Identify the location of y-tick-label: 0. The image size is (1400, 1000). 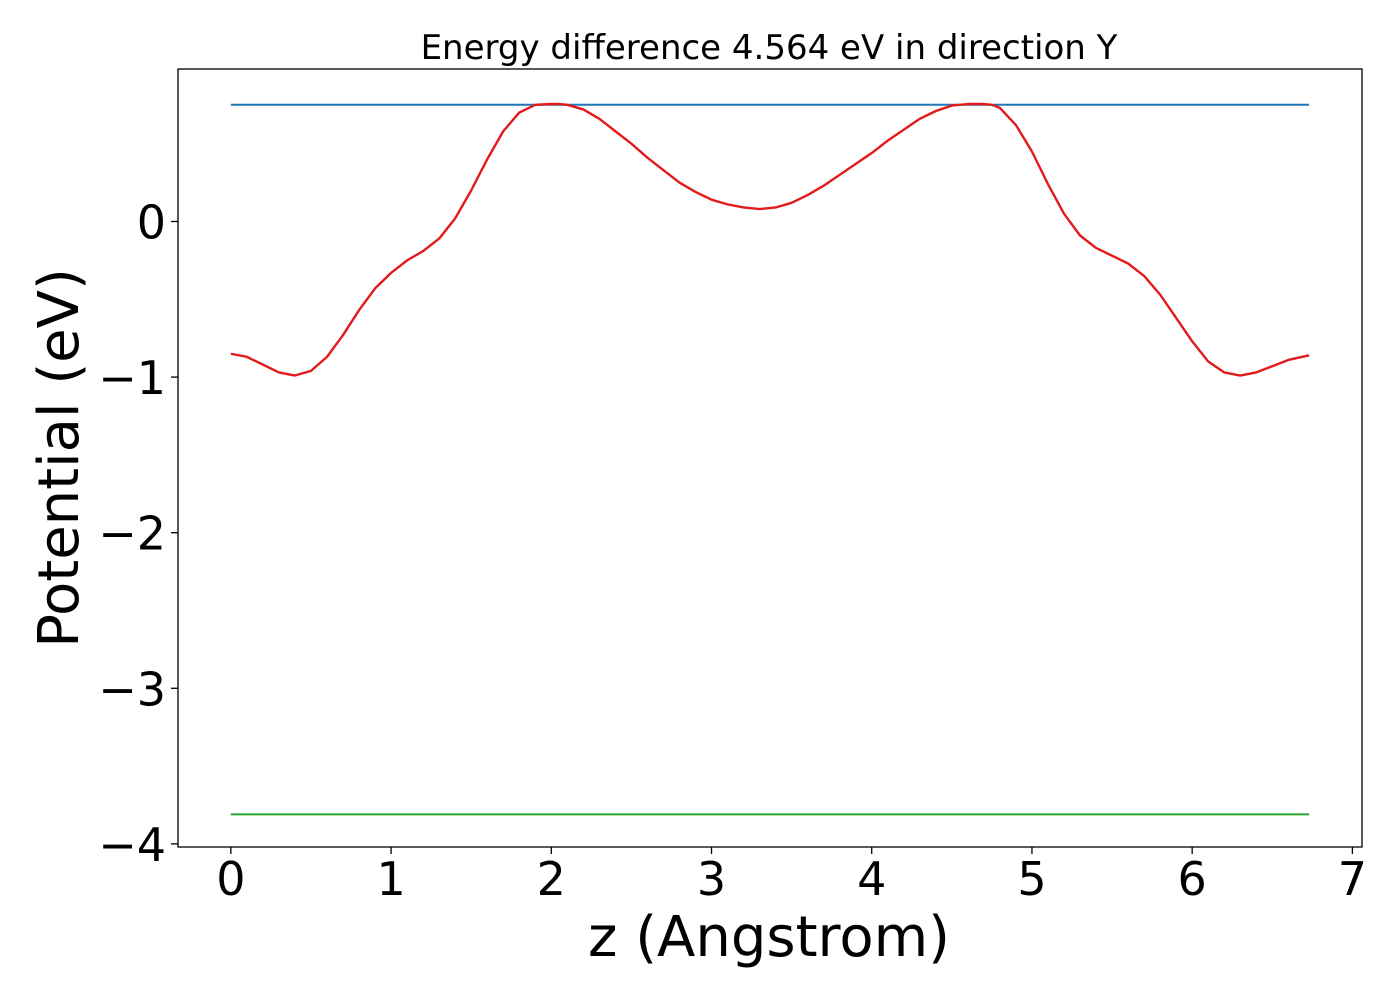
(151, 222).